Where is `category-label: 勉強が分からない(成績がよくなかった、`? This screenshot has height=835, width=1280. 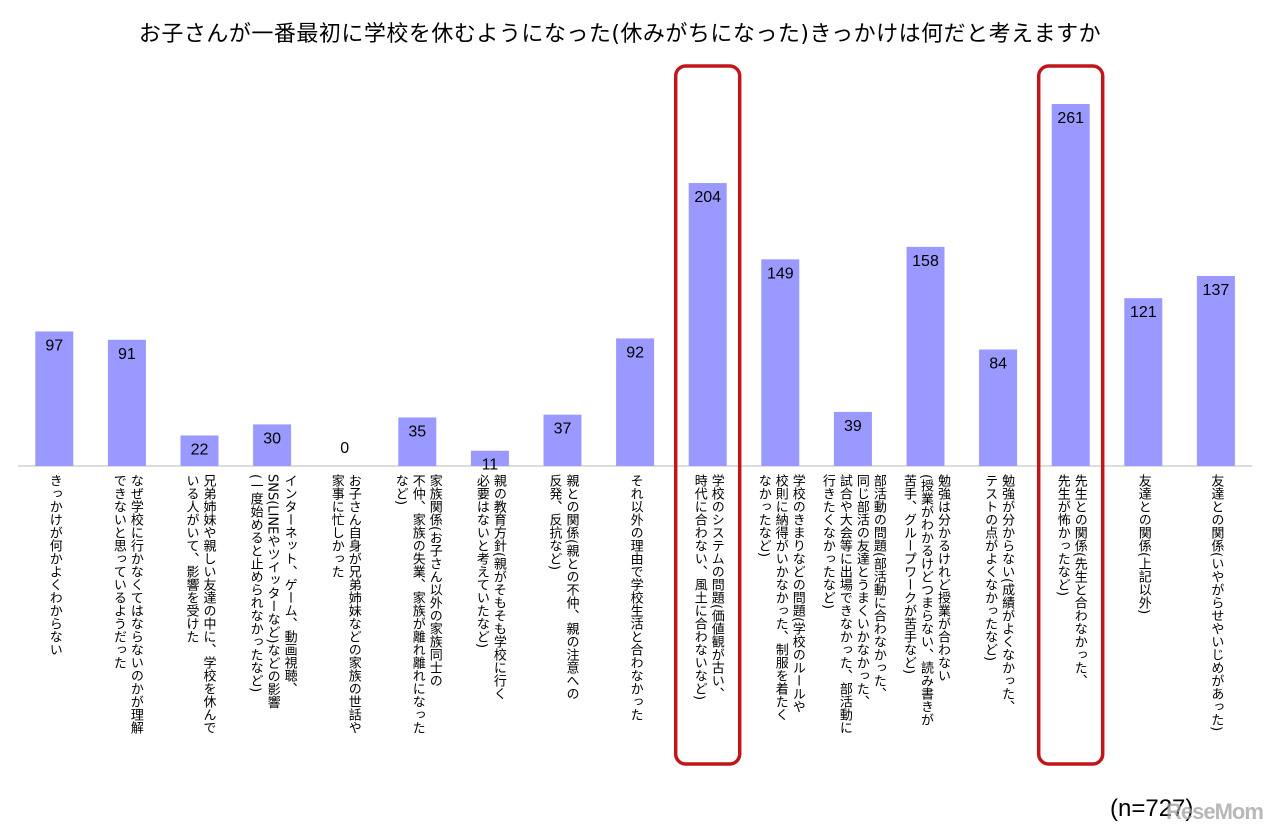 category-label: 勉強が分からない(成績がよくなかった、 is located at coordinates (1007, 593).